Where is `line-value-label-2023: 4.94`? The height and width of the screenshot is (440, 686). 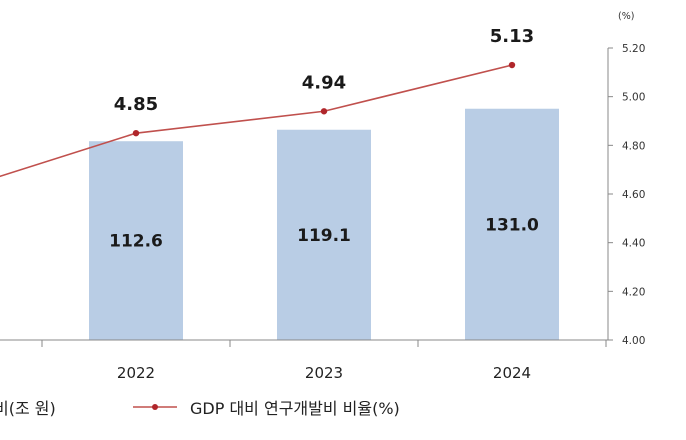 line-value-label-2023: 4.94 is located at coordinates (324, 82).